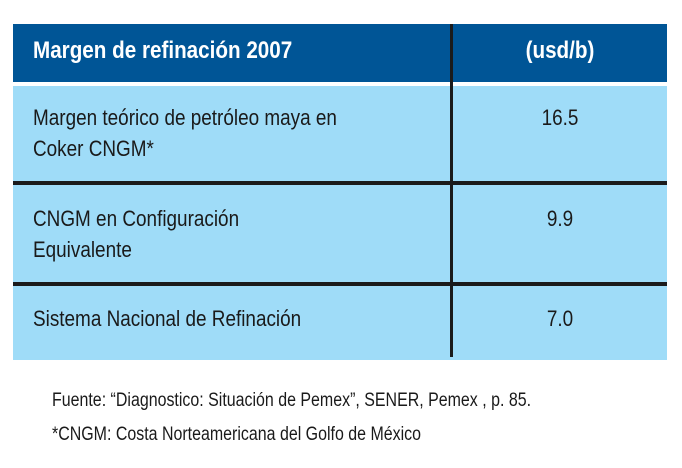 This screenshot has width=682, height=468. I want to click on column-divider, so click(451, 190).